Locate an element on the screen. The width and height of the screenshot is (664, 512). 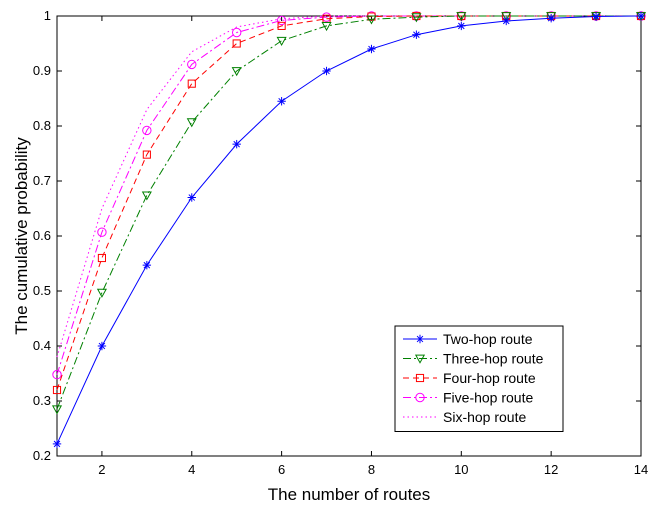
y-axis-title: The cumulative probability is located at coordinates (21, 236).